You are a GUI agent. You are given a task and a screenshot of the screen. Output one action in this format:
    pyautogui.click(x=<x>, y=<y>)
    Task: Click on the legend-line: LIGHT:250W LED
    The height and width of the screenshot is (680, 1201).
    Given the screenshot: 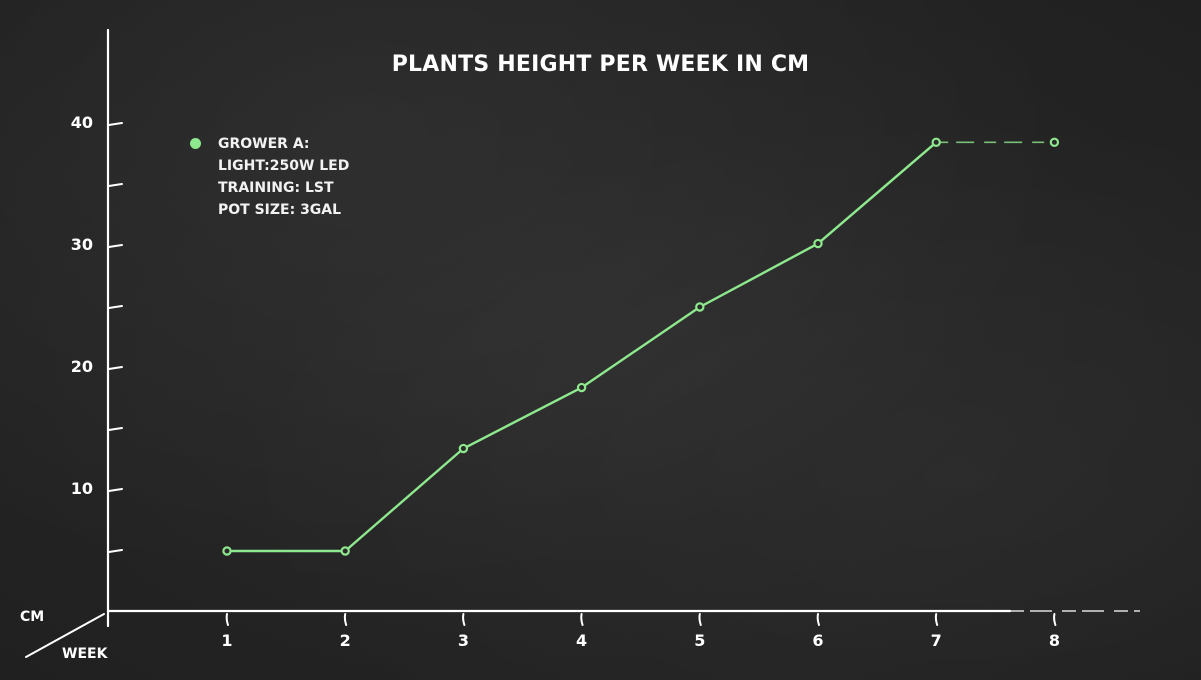 What is the action you would take?
    pyautogui.click(x=284, y=166)
    